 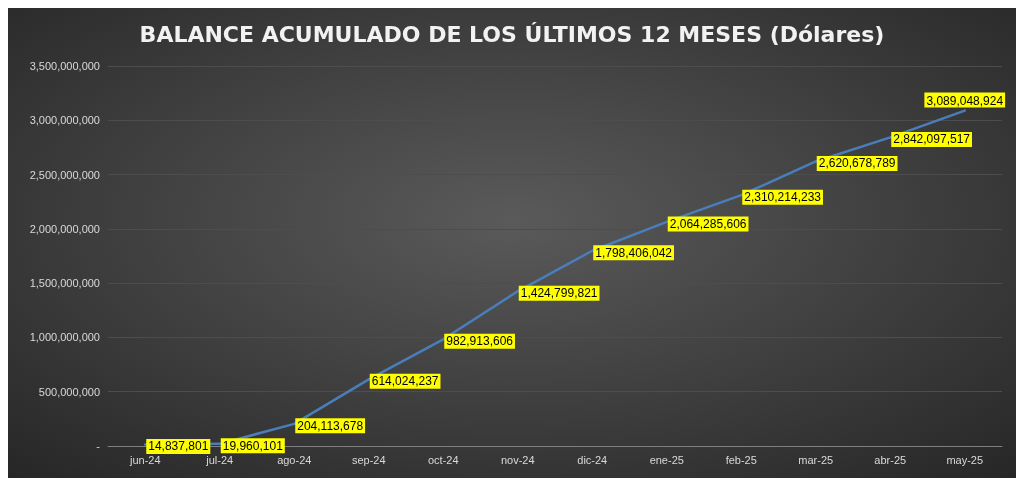 What do you see at coordinates (64, 283) in the screenshot?
I see `y-tick-label: 1,500,000,000` at bounding box center [64, 283].